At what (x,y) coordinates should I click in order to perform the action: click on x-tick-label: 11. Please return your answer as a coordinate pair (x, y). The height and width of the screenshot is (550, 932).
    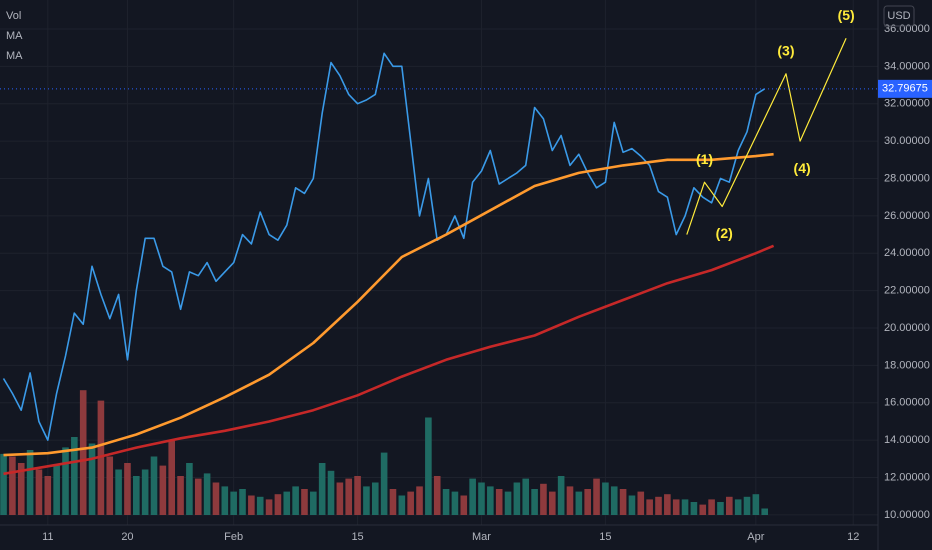
    Looking at the image, I should click on (47, 537).